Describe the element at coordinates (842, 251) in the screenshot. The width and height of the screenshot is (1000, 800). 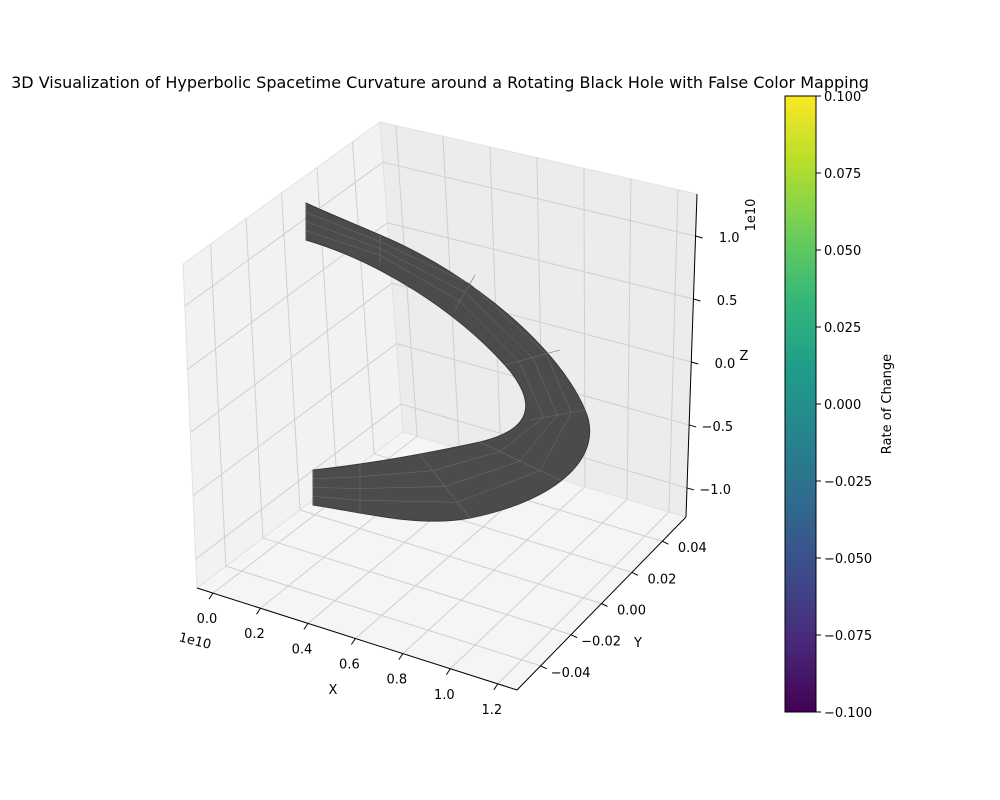
I see `colorbar-tick-label: 0.050` at that location.